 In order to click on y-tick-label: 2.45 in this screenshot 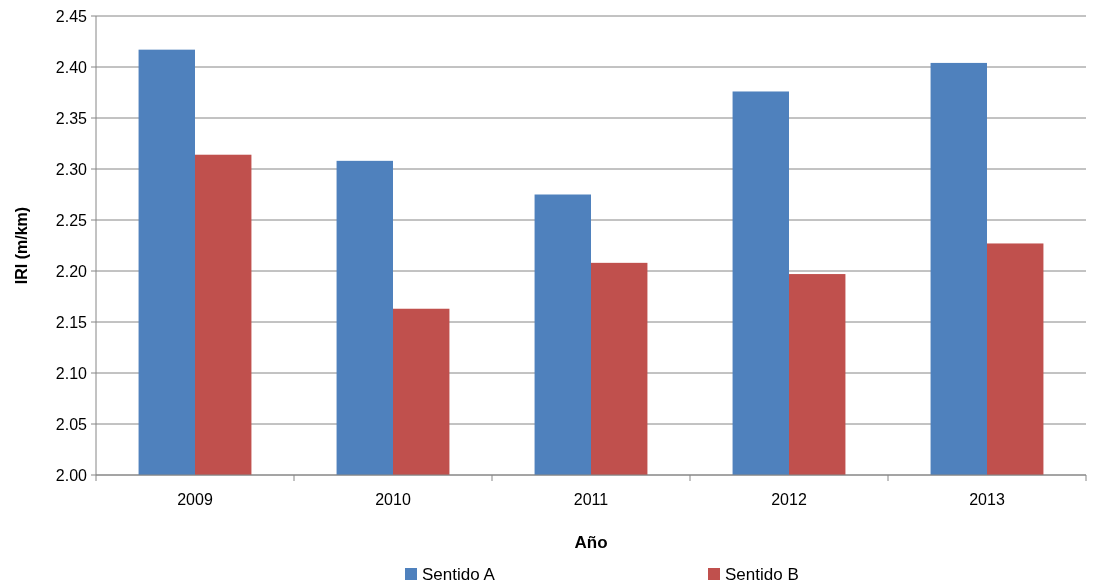, I will do `click(71, 16)`.